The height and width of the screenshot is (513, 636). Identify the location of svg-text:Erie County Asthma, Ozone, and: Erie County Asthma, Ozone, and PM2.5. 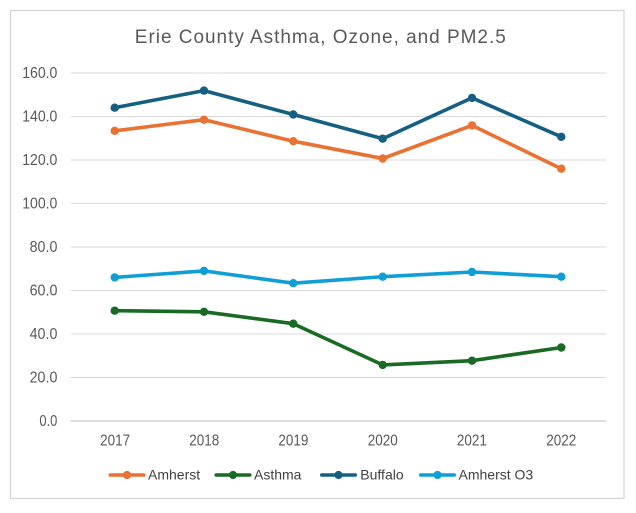
(320, 37).